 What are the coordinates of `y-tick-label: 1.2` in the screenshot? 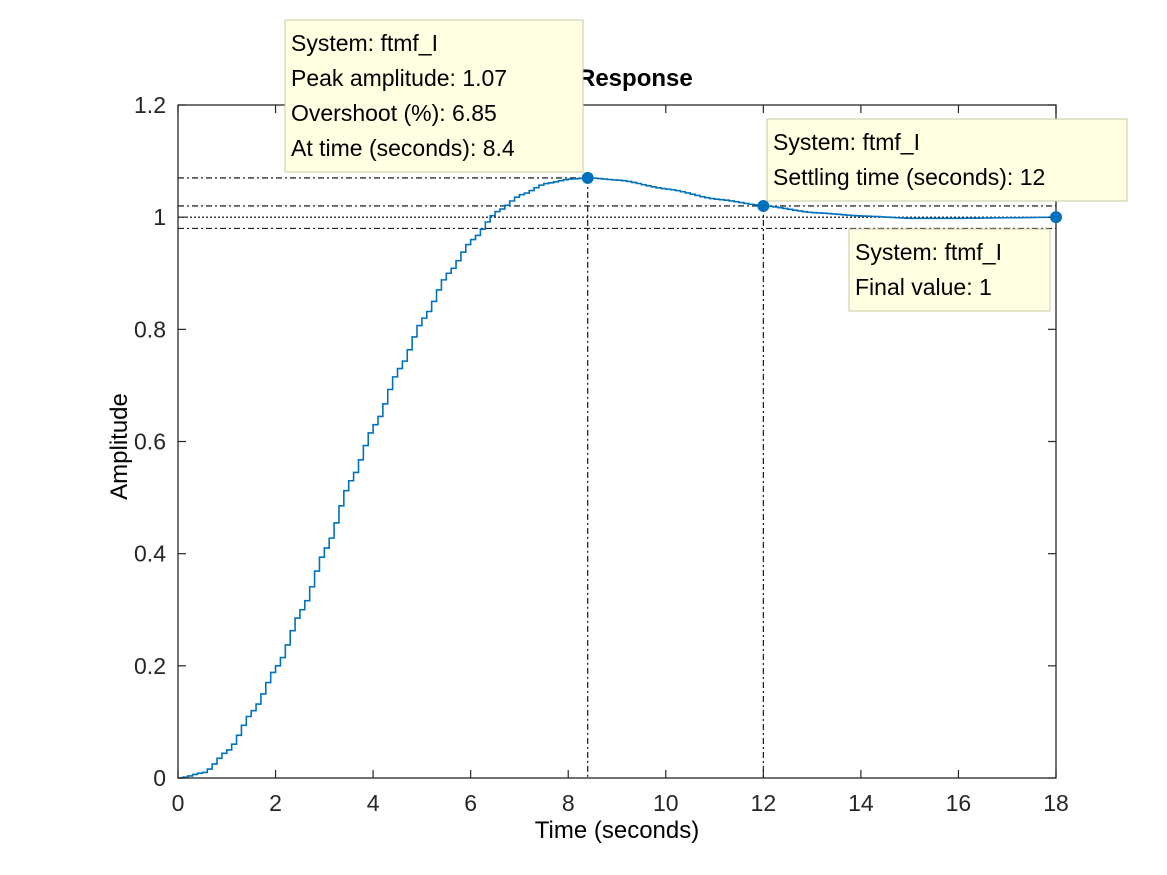 It's located at (150, 105).